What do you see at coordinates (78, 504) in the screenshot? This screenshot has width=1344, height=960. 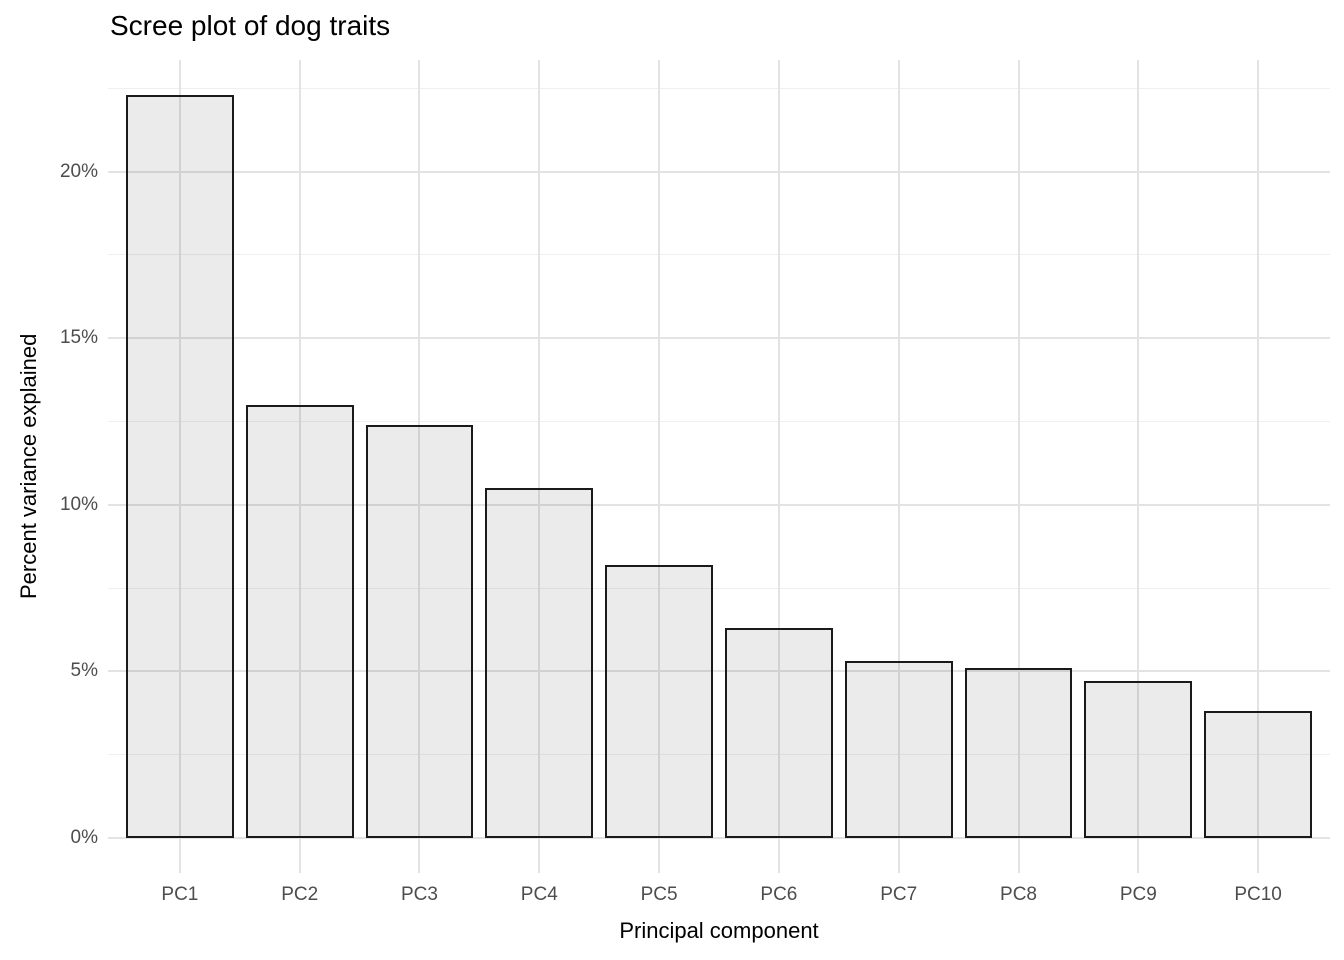 I see `y-tick-label-10: 10%` at bounding box center [78, 504].